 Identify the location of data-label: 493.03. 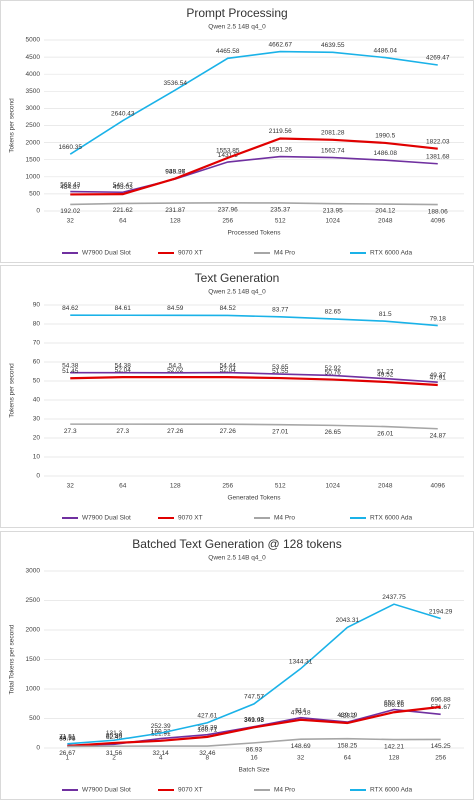
(123, 187).